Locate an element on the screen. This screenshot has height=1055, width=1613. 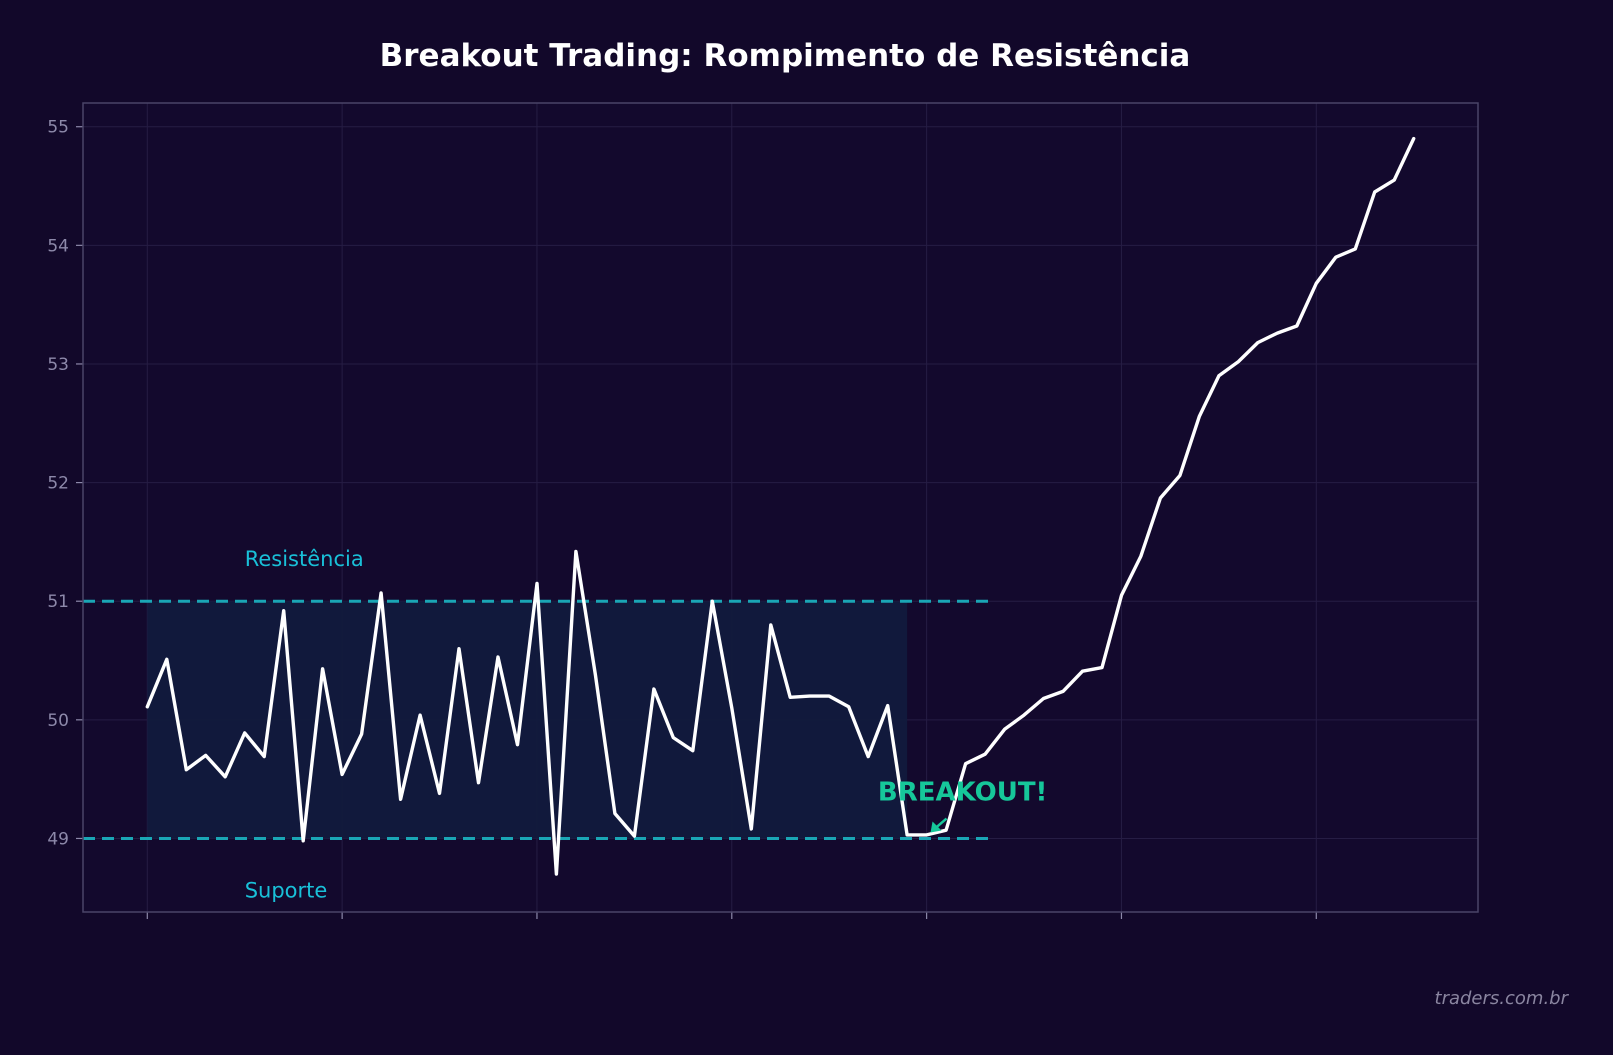
support-label: Suporte is located at coordinates (286, 890).